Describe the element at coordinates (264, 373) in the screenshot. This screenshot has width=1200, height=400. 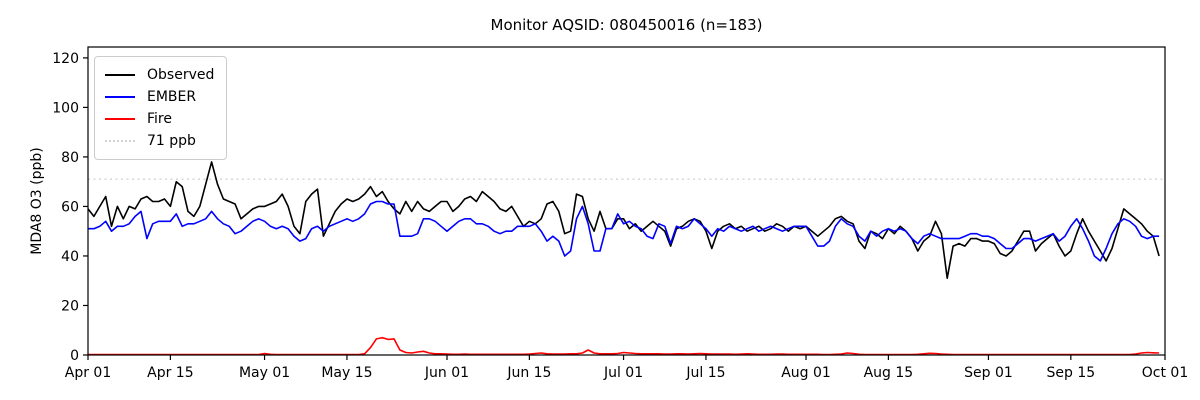
I see `x-tick-label: May 01` at that location.